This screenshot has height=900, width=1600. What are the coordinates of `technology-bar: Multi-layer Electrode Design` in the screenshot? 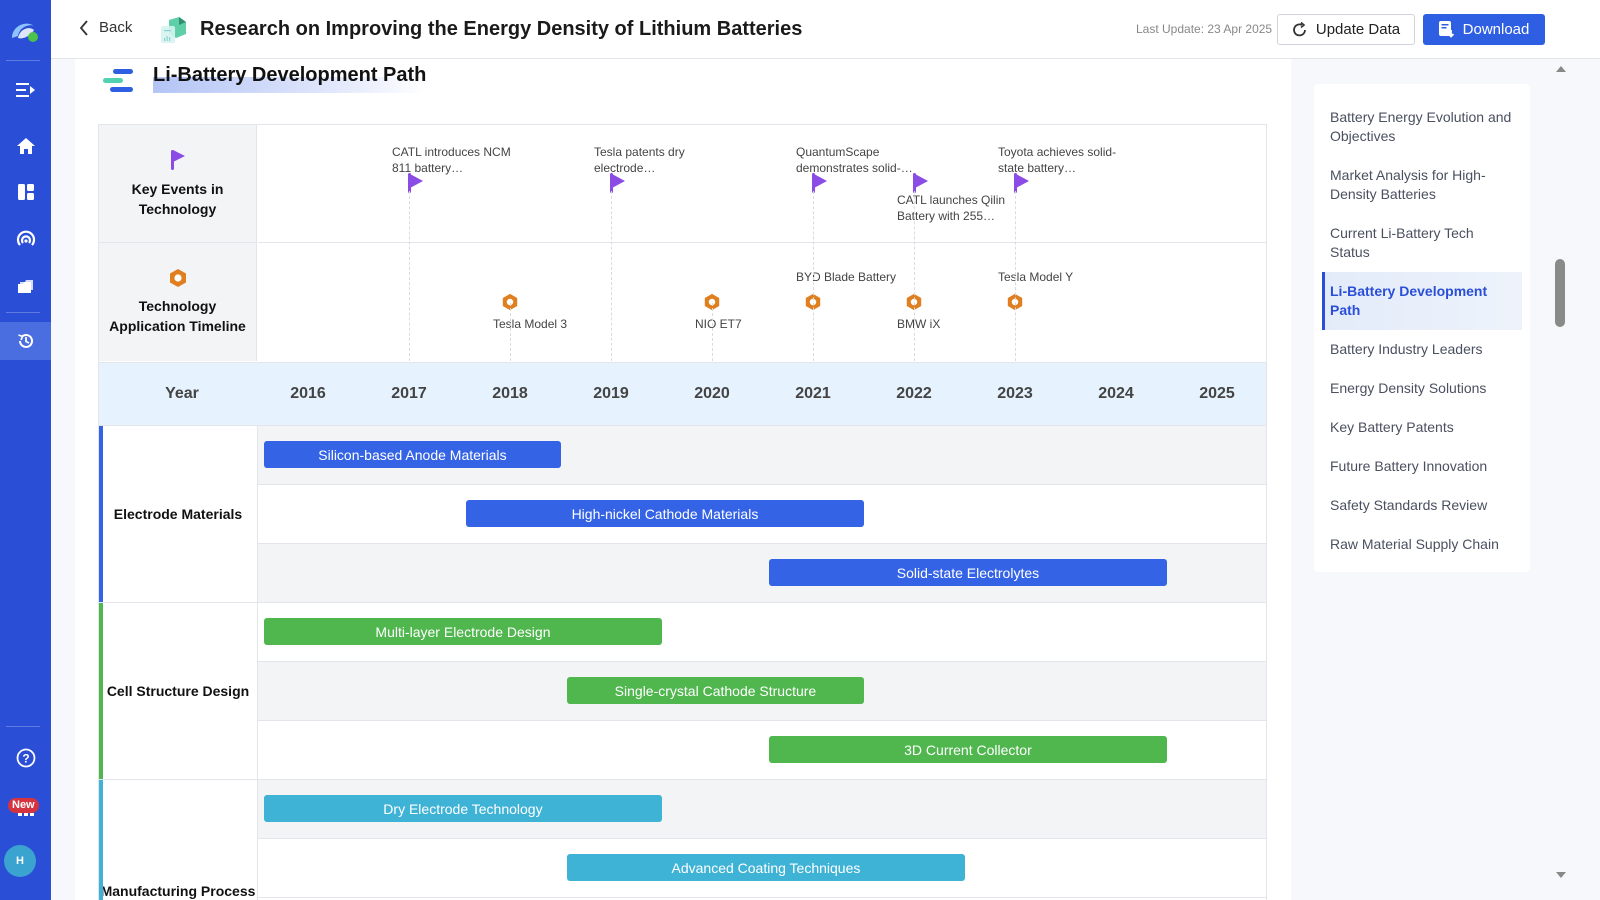 It's located at (463, 631).